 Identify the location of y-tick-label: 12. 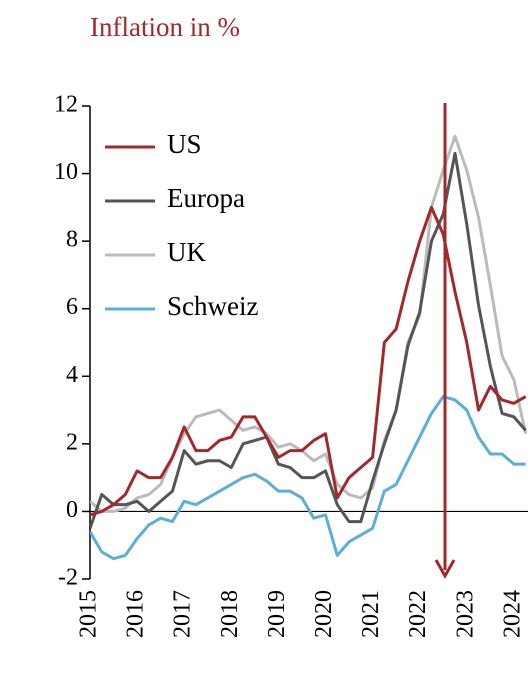
(66, 105).